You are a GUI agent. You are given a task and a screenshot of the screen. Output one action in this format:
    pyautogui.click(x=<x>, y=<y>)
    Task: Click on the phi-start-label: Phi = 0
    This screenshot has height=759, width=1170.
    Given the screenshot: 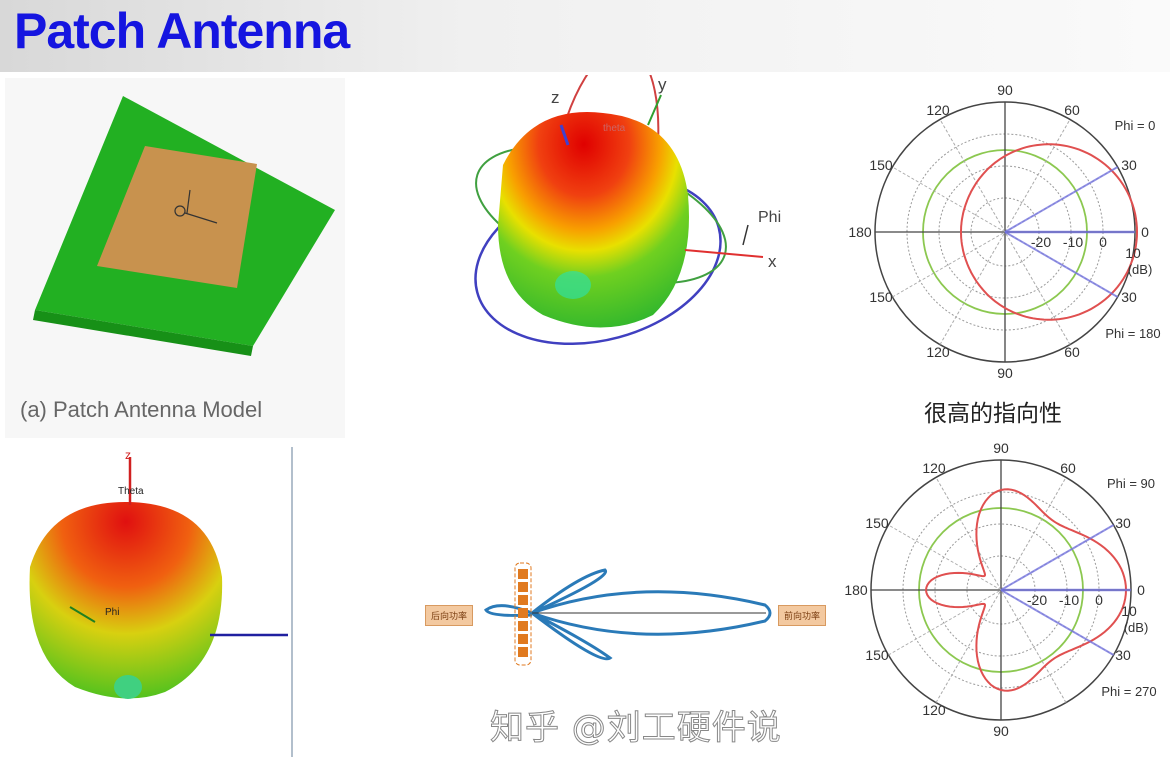 What is the action you would take?
    pyautogui.click(x=1135, y=125)
    